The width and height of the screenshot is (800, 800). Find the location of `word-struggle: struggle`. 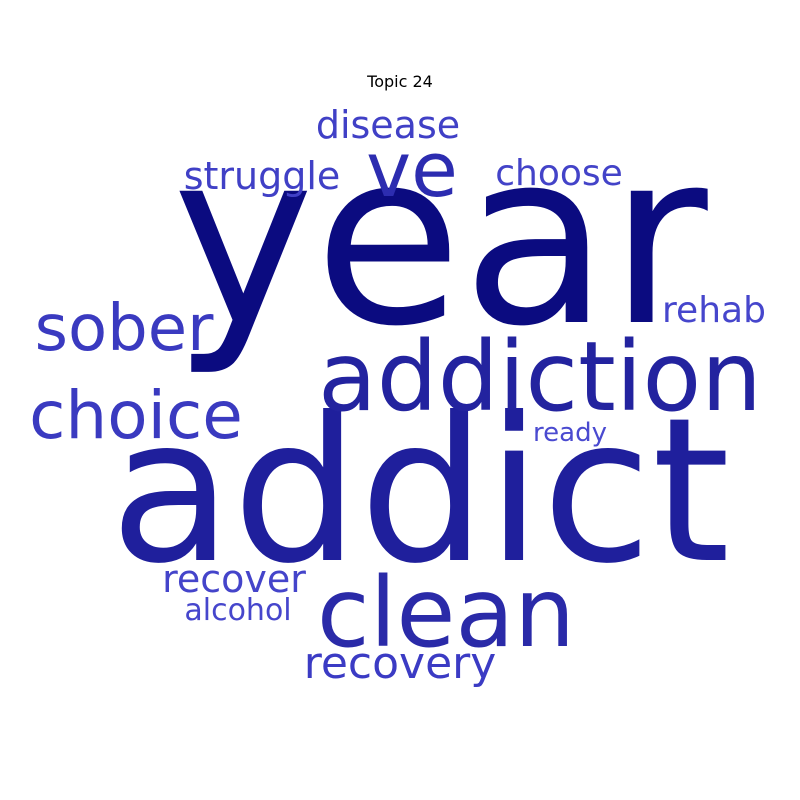

word-struggle: struggle is located at coordinates (262, 176).